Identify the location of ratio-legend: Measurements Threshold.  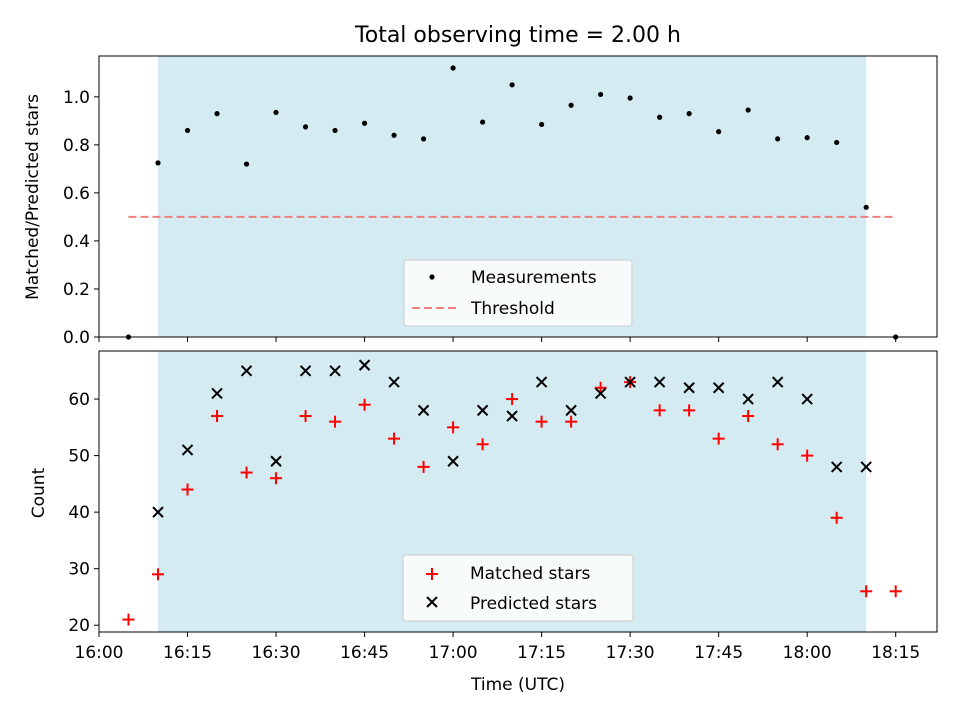
(518, 293).